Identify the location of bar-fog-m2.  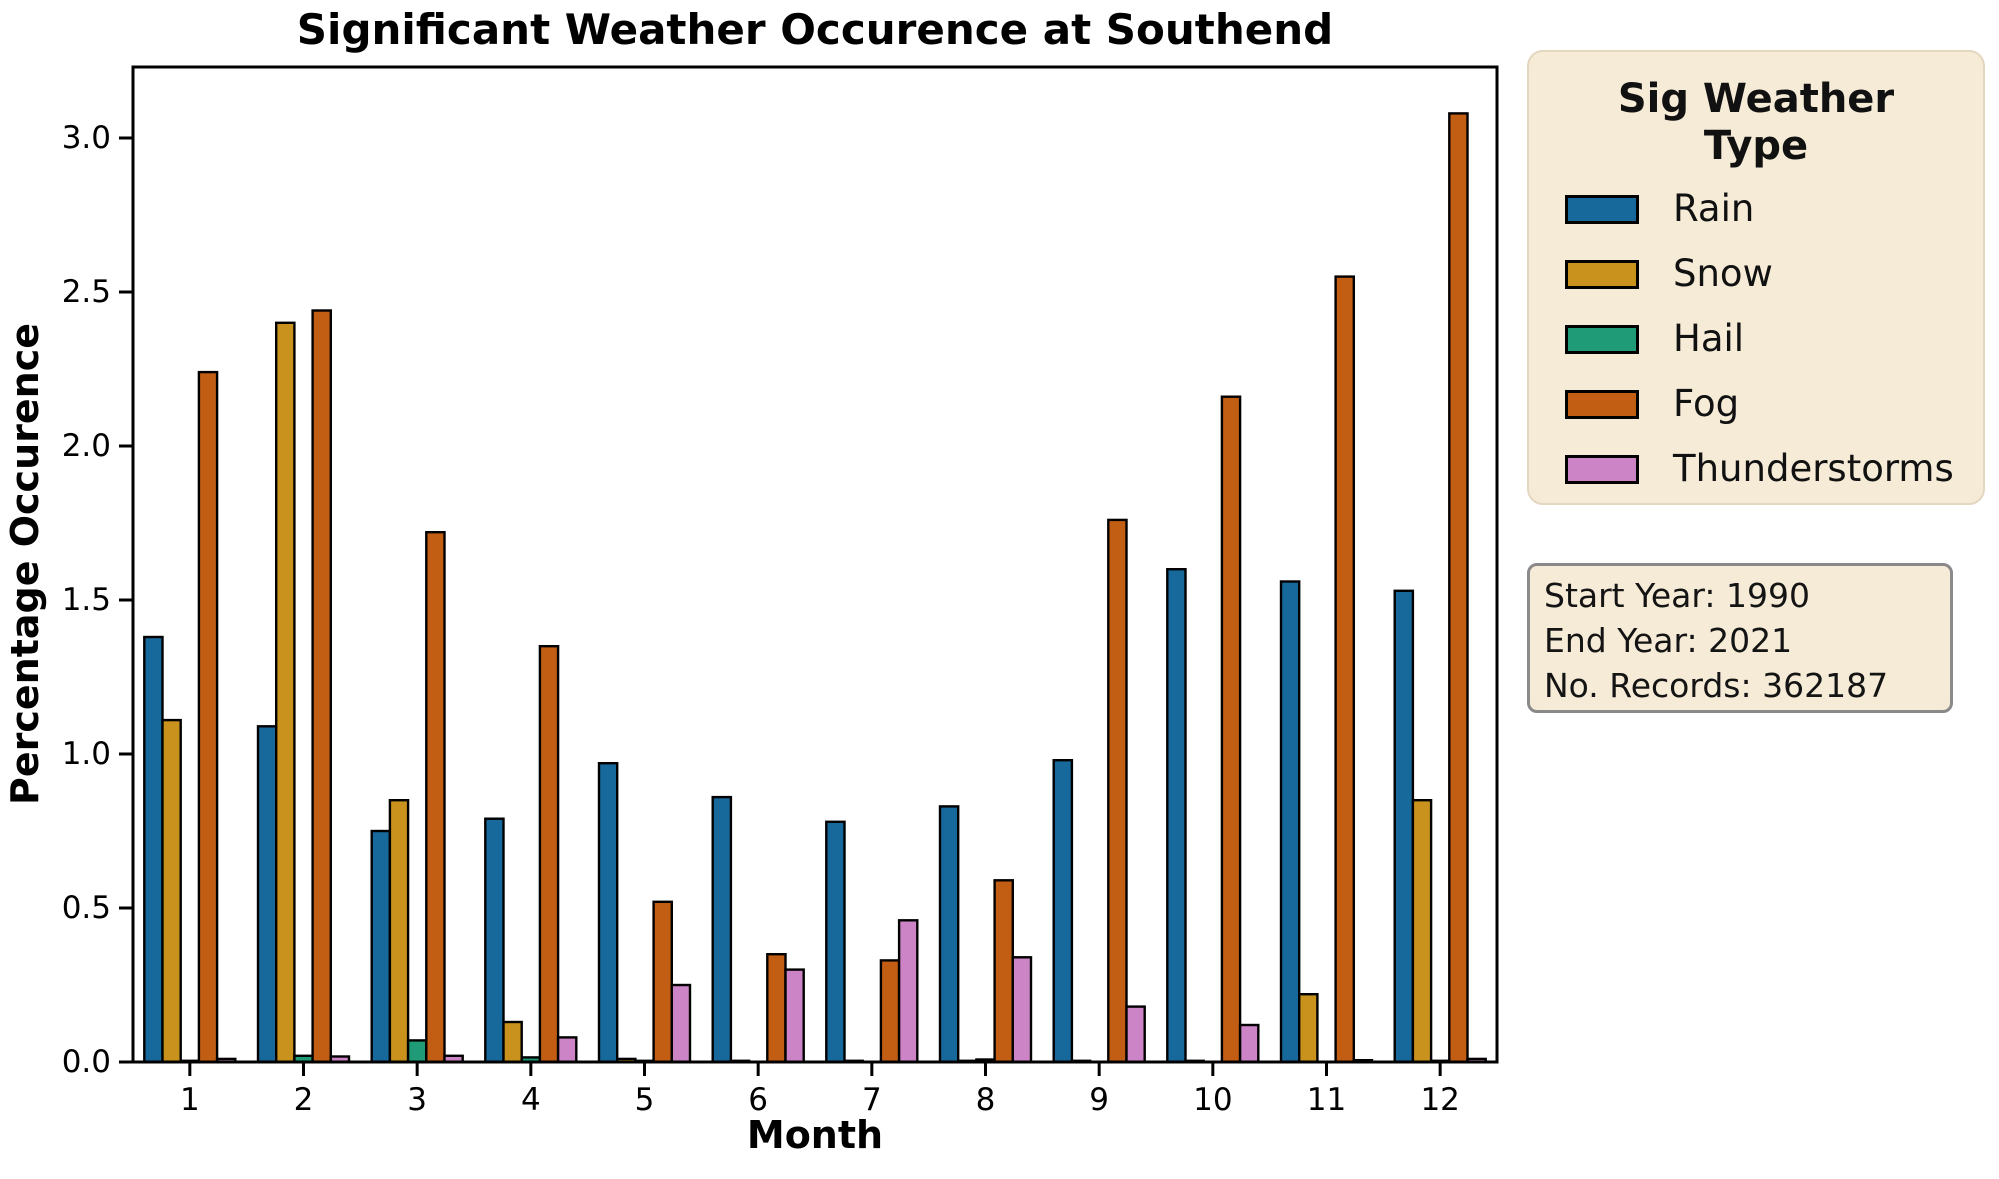
(322, 686).